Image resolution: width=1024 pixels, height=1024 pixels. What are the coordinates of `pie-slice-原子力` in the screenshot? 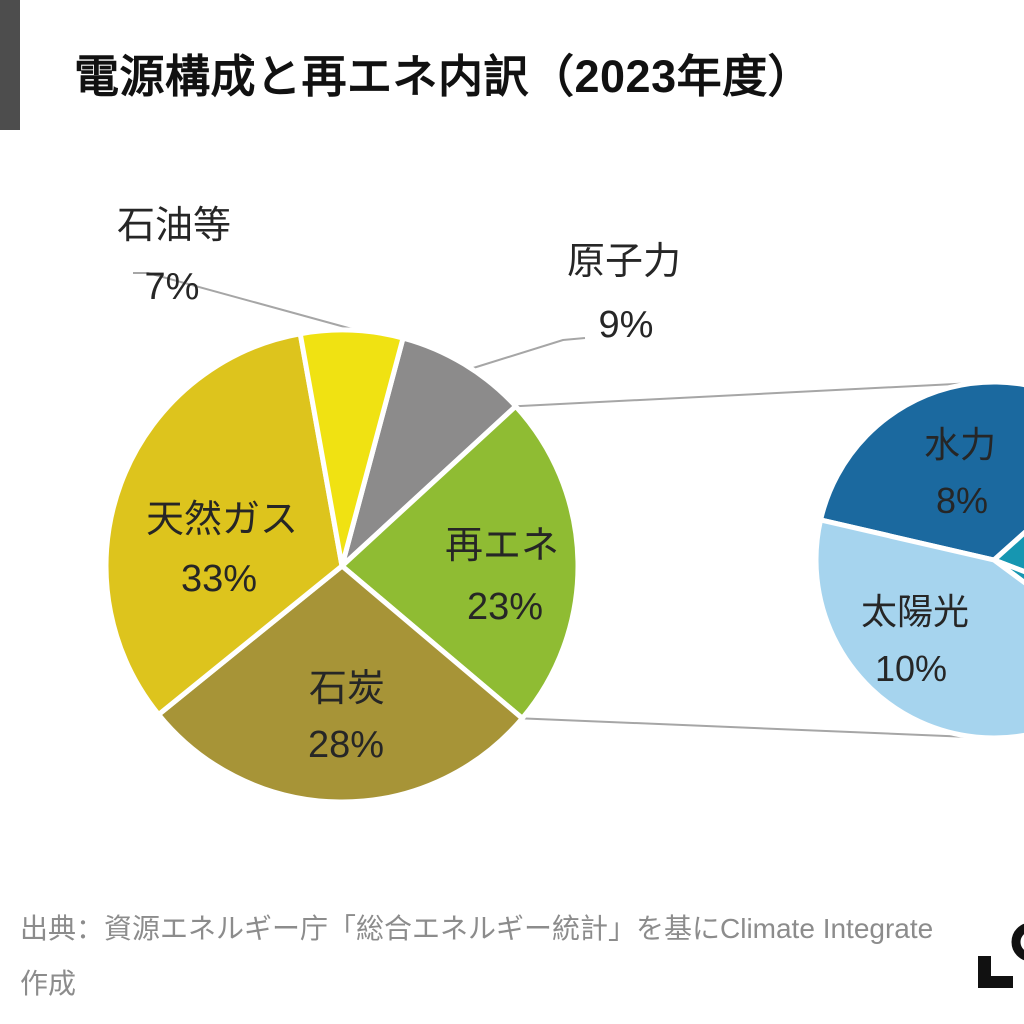 It's located at (429, 452).